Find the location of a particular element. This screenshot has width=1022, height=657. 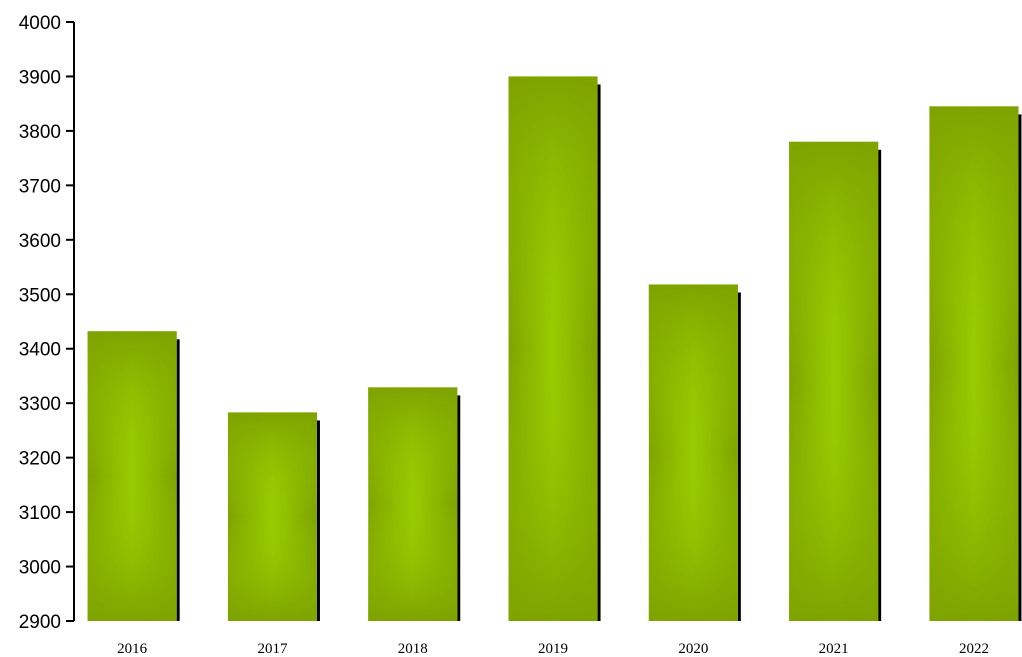

y-tick-label: 3400 is located at coordinates (40, 350).